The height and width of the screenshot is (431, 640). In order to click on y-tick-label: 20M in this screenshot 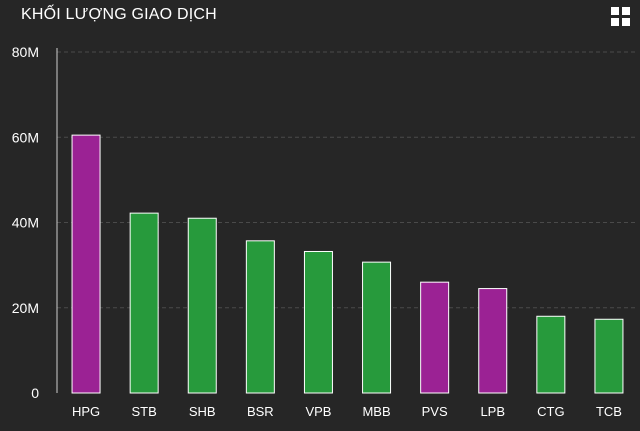, I will do `click(25, 308)`.